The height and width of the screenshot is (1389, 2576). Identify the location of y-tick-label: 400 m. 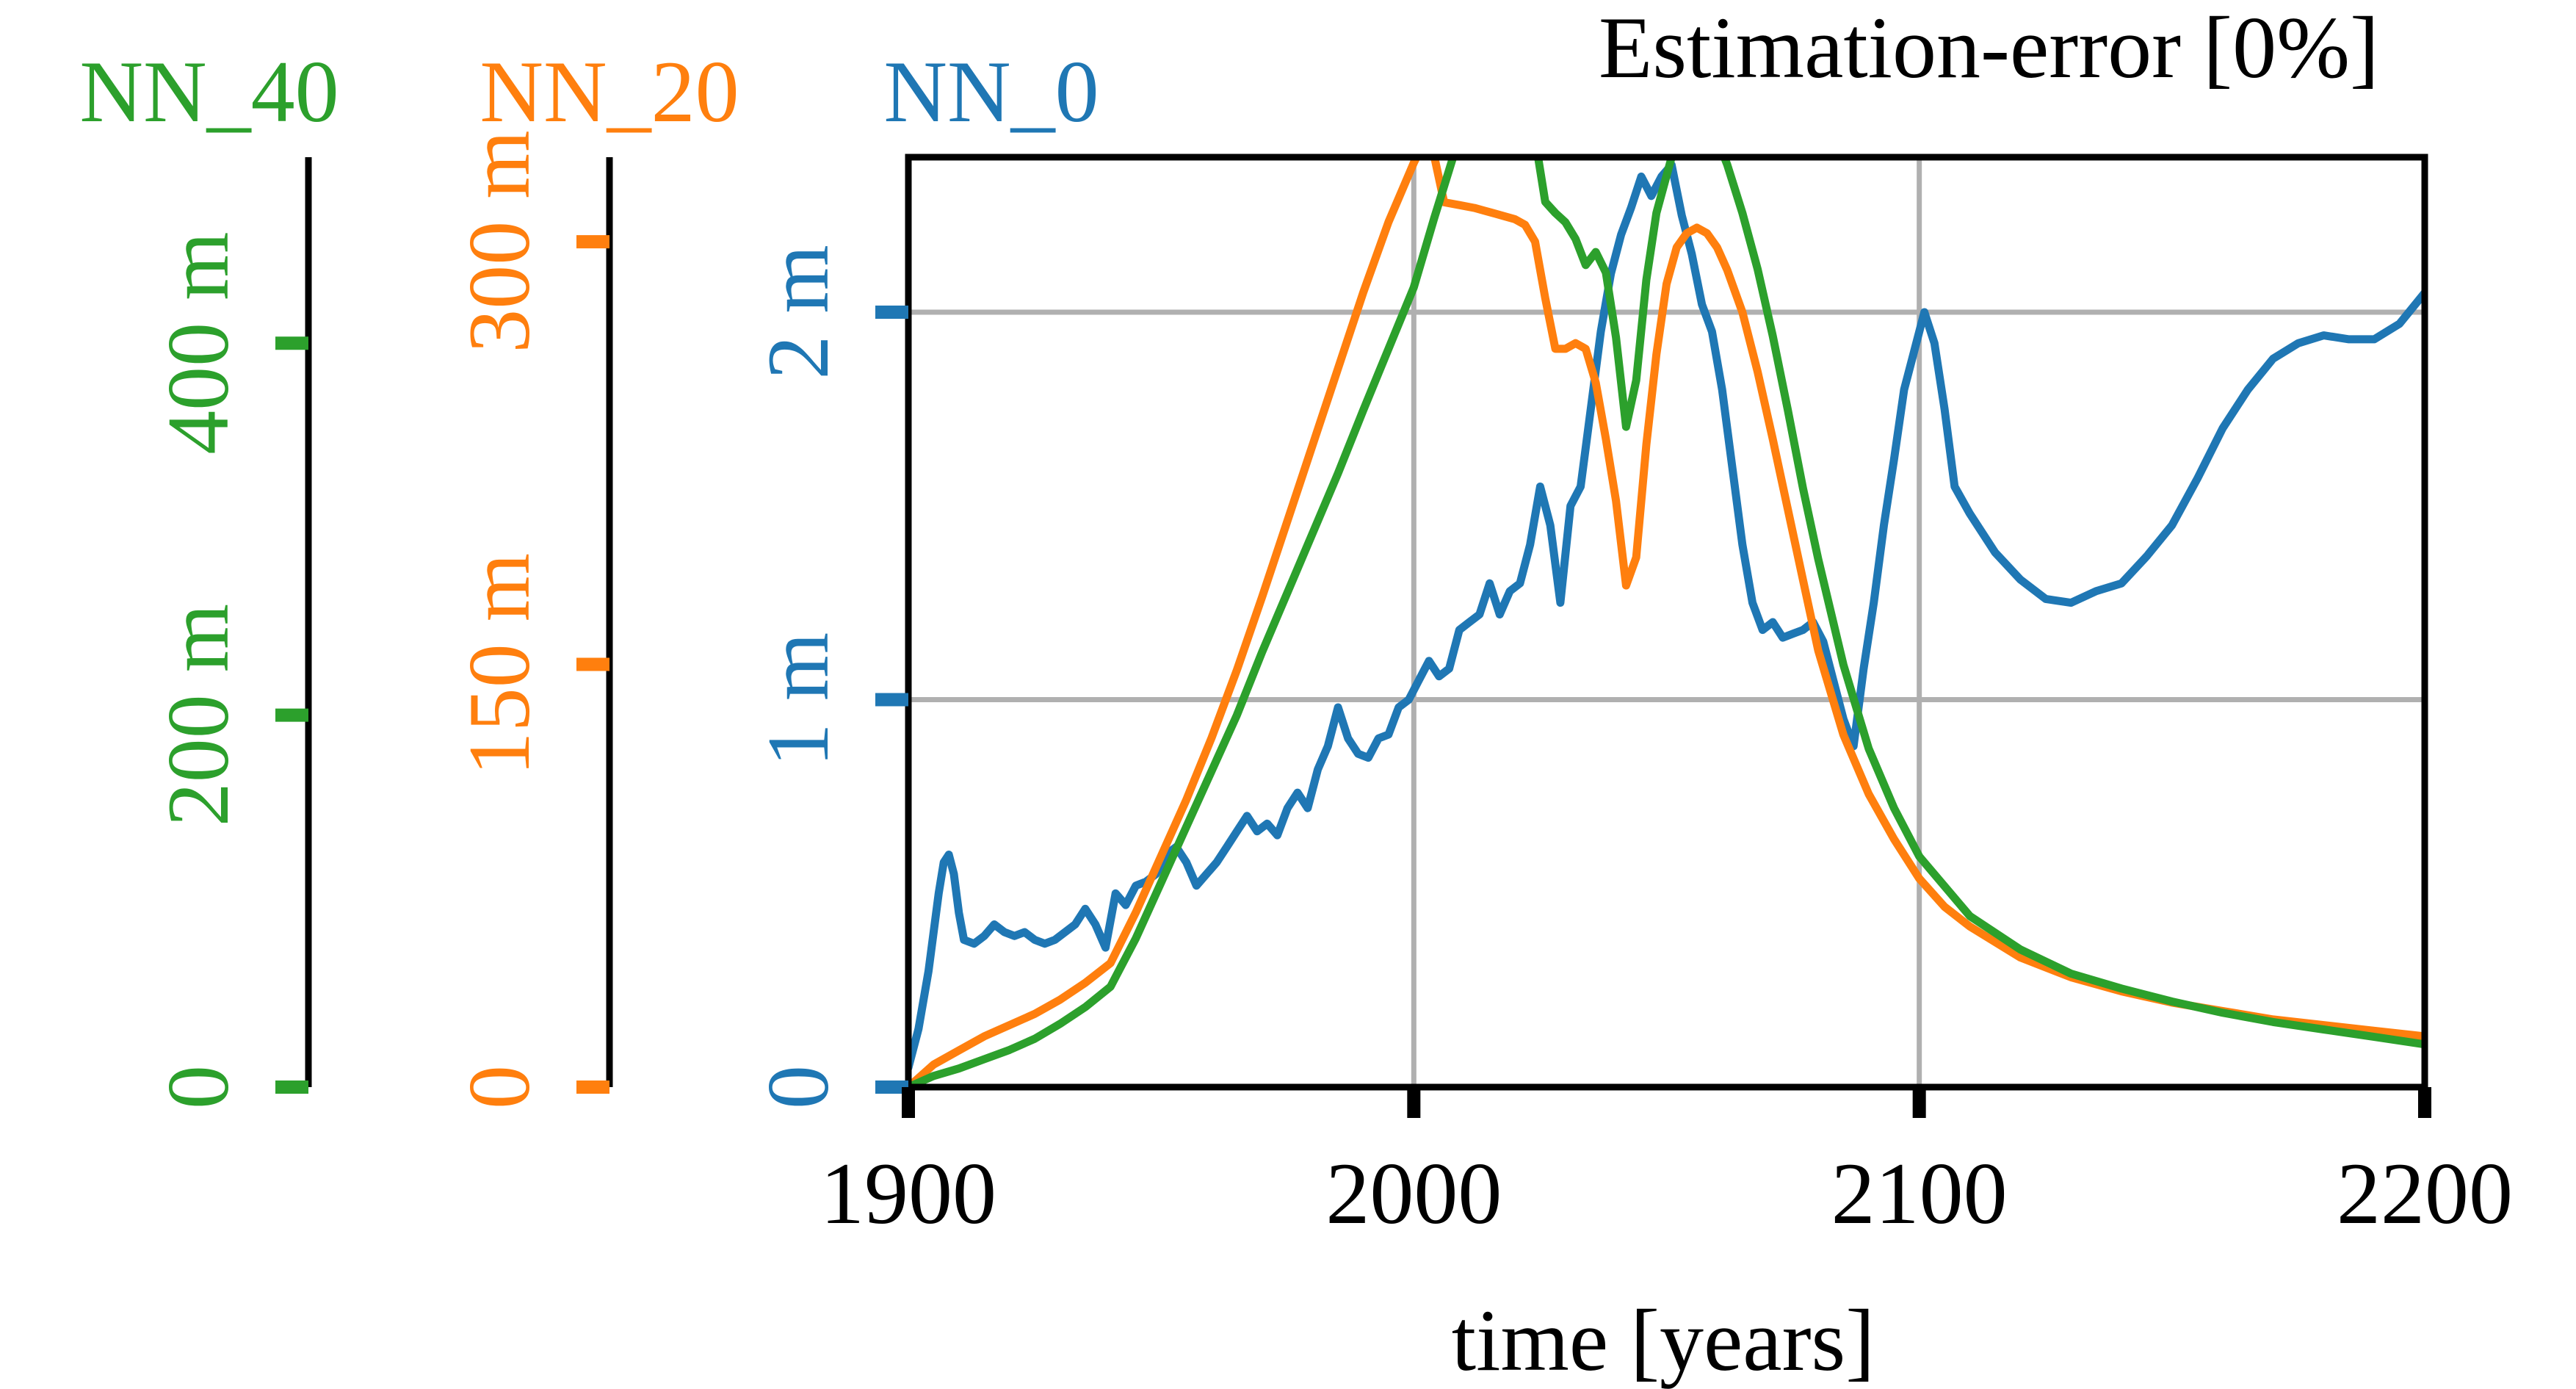
(198, 343).